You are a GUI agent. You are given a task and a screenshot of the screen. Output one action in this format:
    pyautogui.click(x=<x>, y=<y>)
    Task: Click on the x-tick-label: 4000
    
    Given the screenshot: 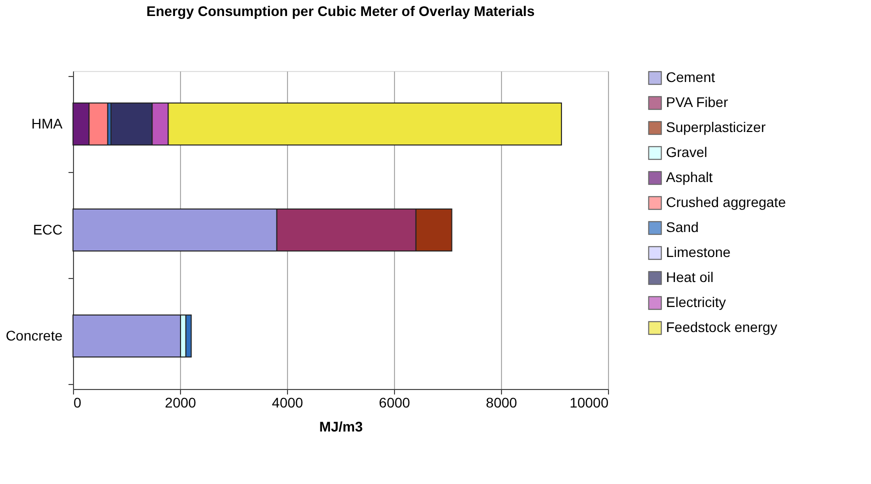 What is the action you would take?
    pyautogui.click(x=288, y=402)
    